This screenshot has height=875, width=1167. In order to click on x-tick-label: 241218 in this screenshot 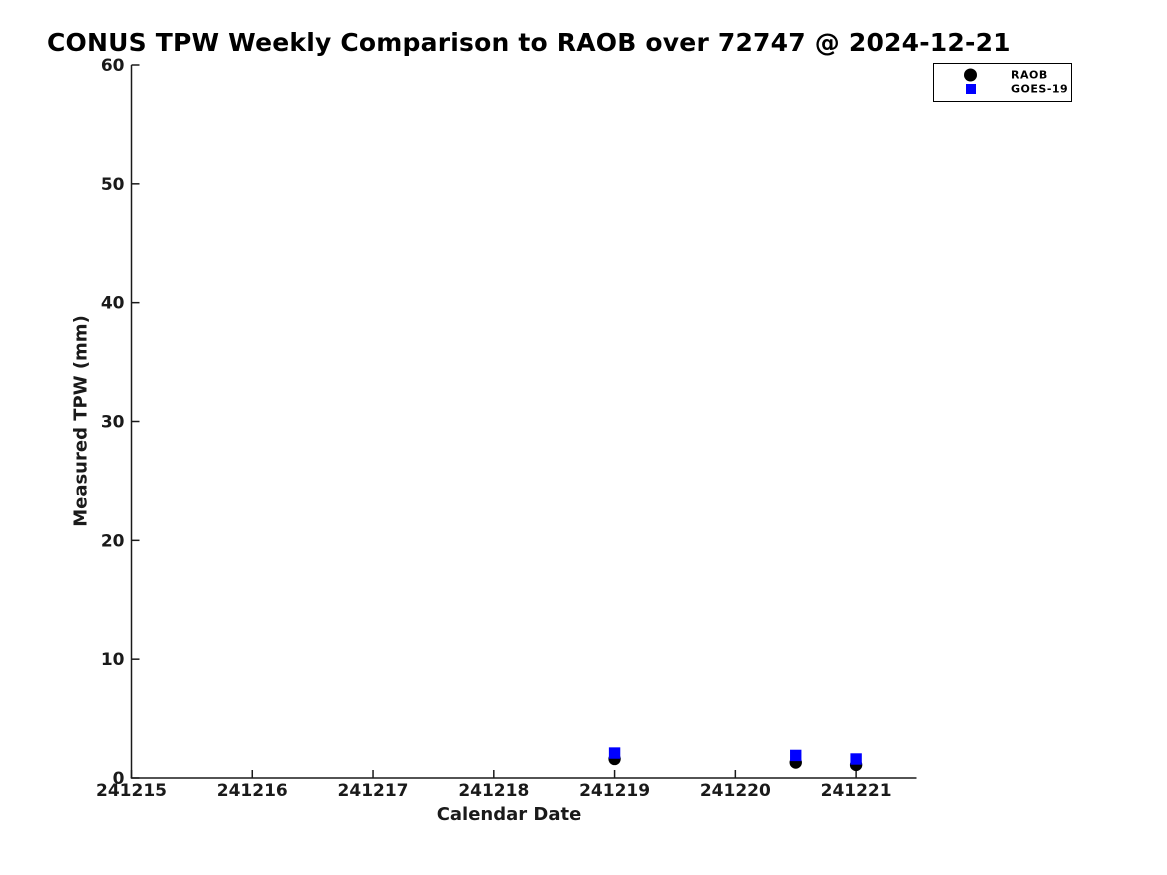, I will do `click(493, 791)`.